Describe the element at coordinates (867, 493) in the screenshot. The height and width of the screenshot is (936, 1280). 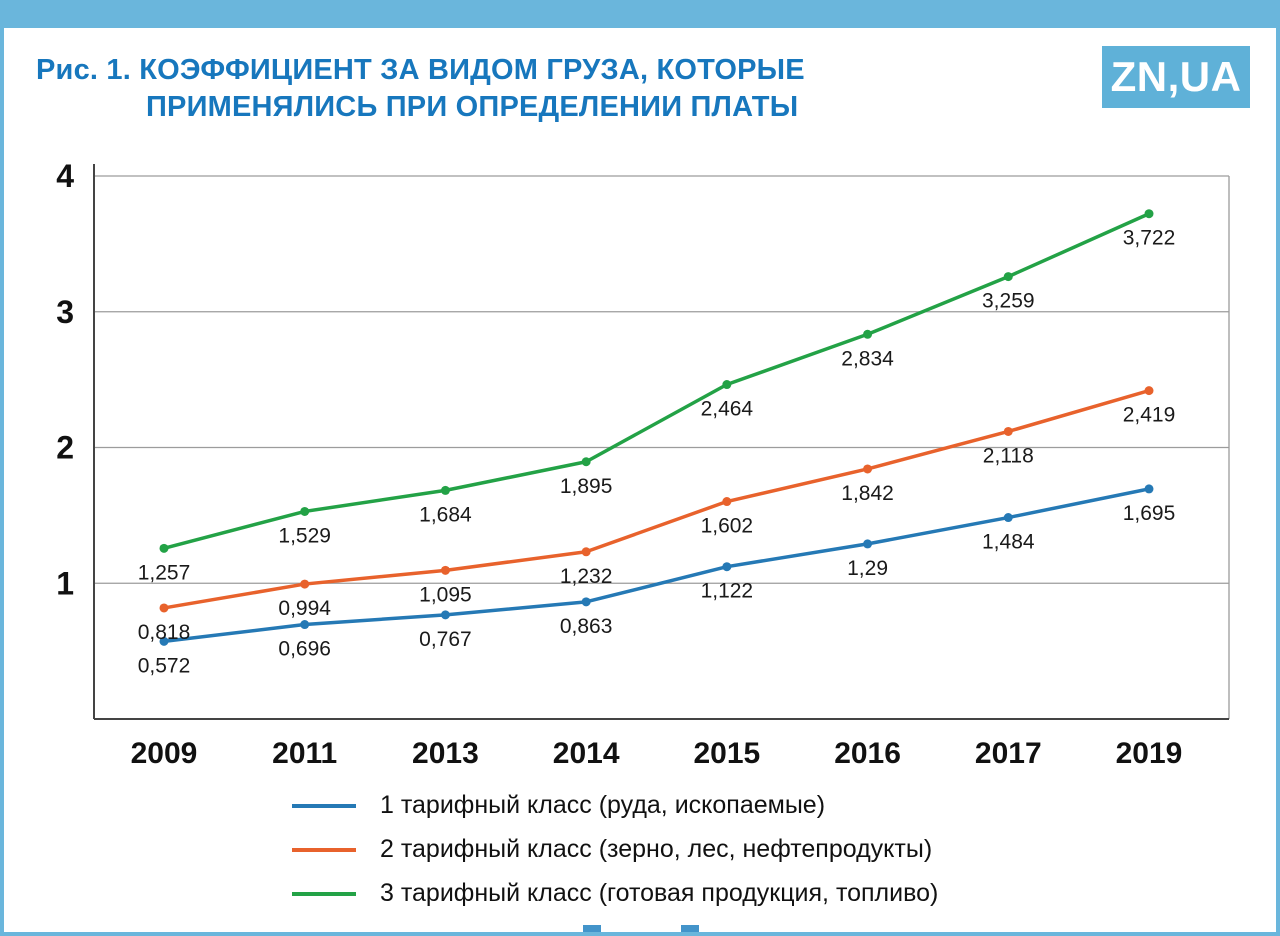
I see `svg-text: 1,842` at that location.